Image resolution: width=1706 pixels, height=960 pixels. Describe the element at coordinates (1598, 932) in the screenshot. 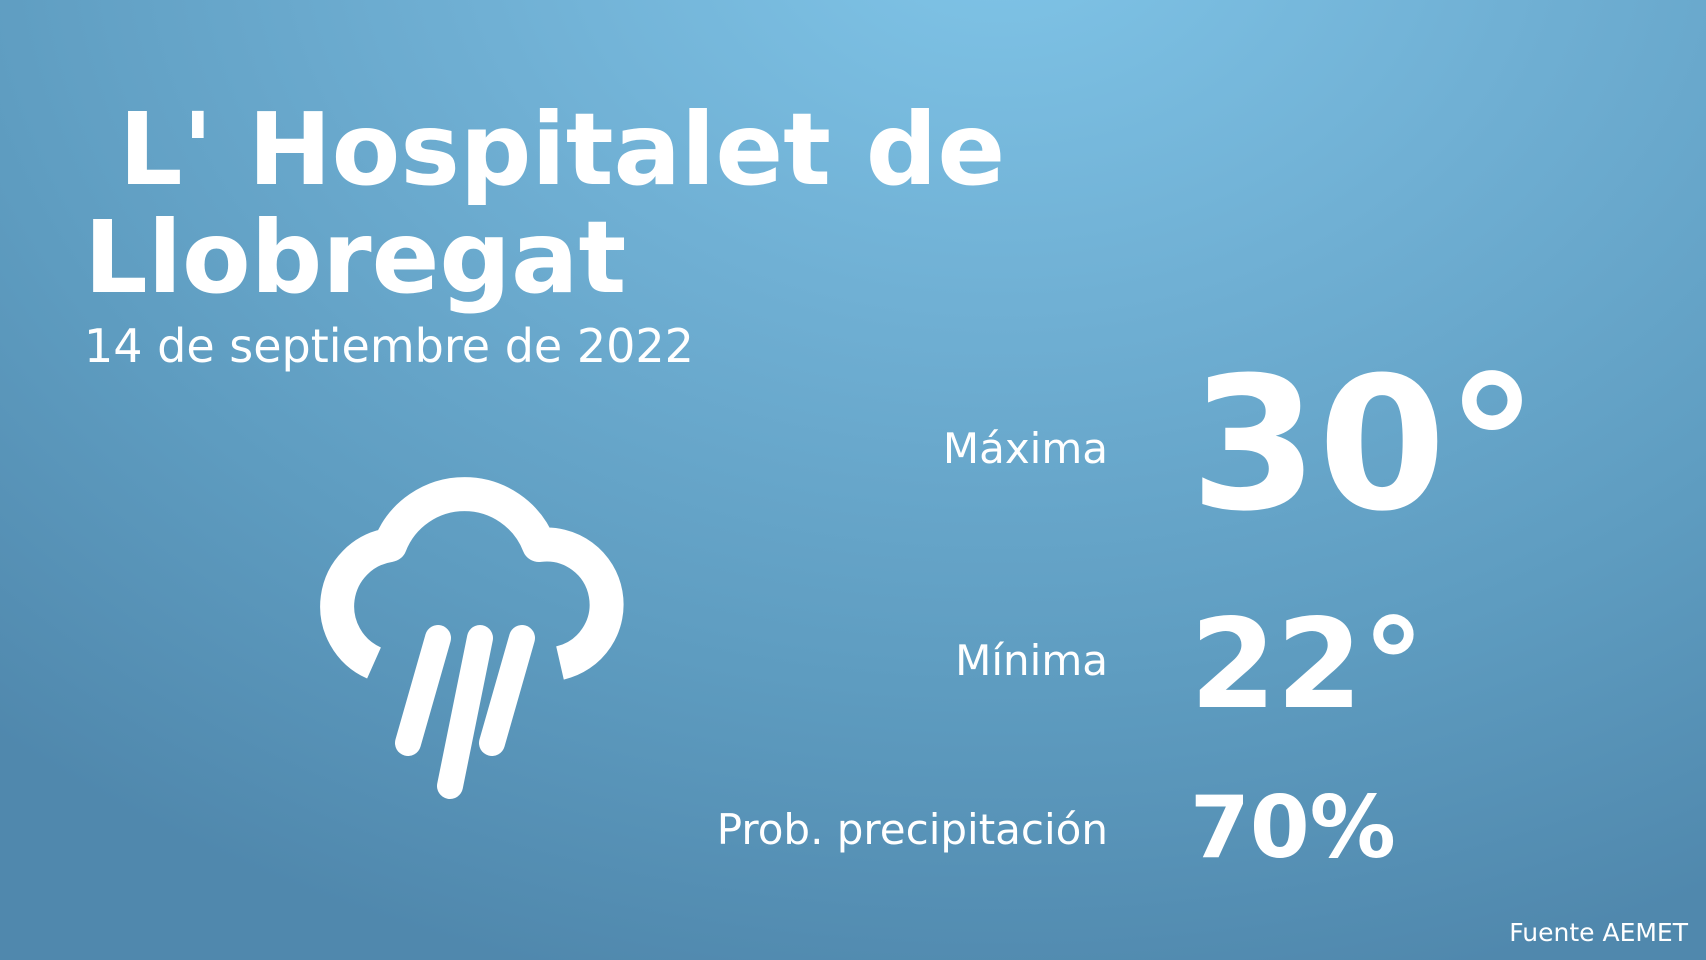

I see `source-credit: Fuente AEMET` at that location.